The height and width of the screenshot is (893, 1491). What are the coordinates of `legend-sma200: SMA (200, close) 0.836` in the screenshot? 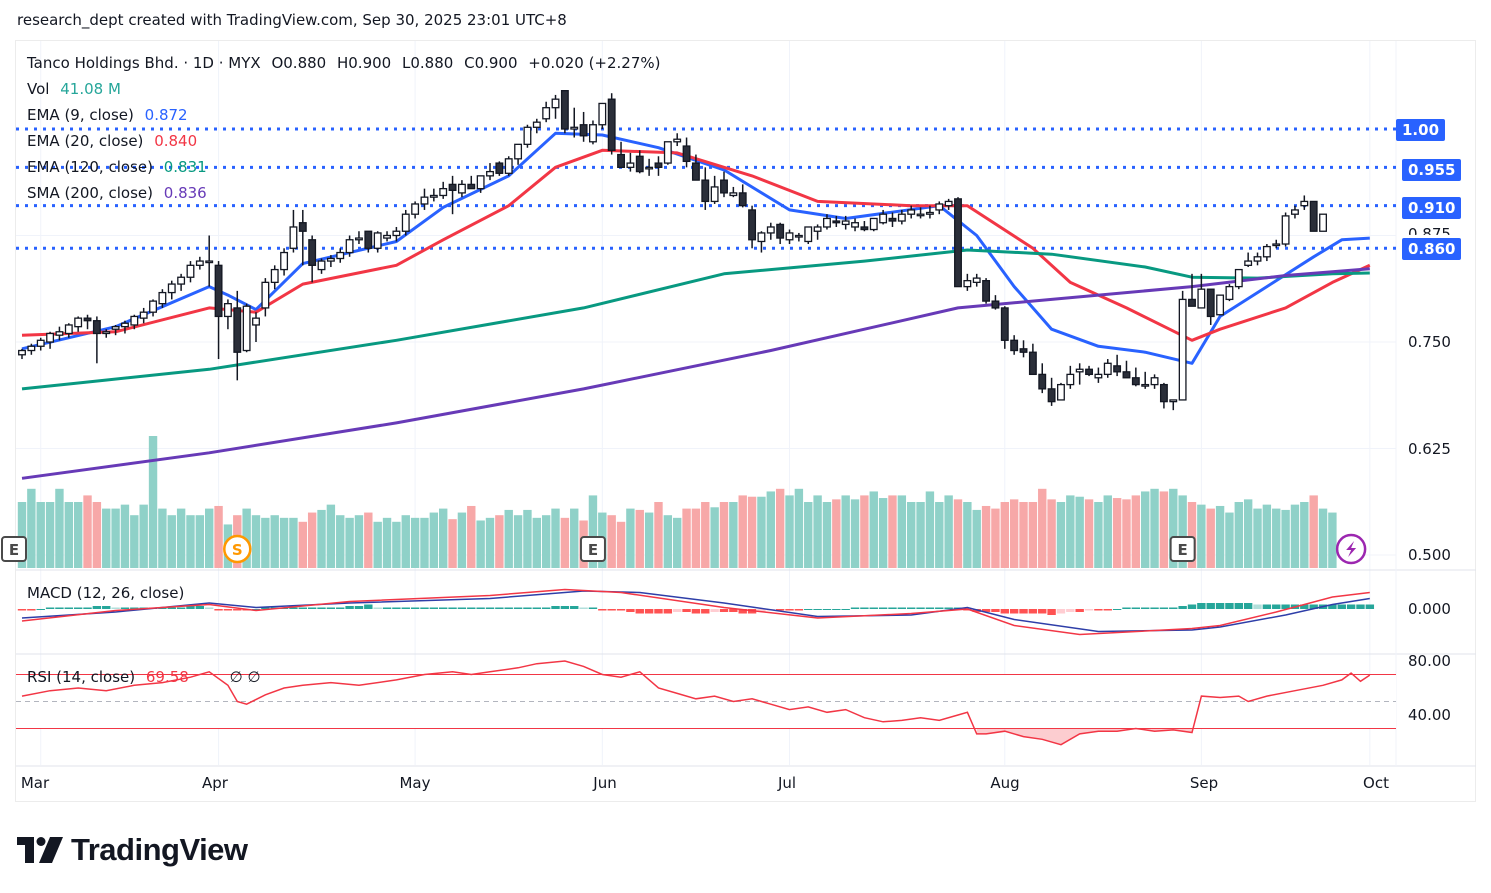 It's located at (120, 193).